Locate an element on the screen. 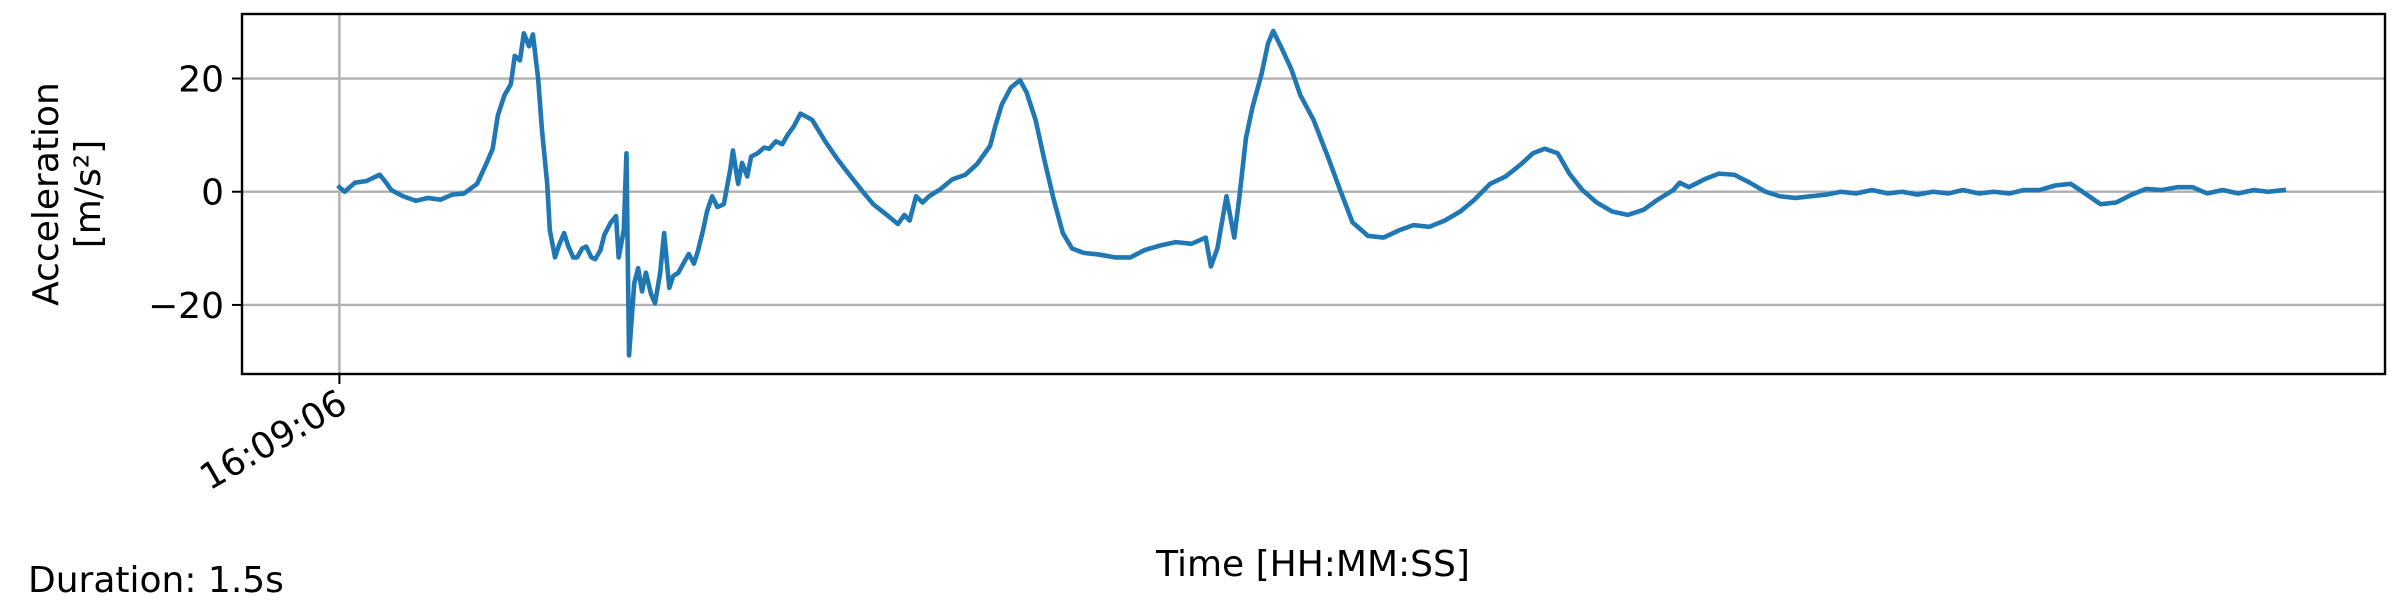 Image resolution: width=2400 pixels, height=600 pixels. annotation: Duration: 1.5s is located at coordinates (156, 580).